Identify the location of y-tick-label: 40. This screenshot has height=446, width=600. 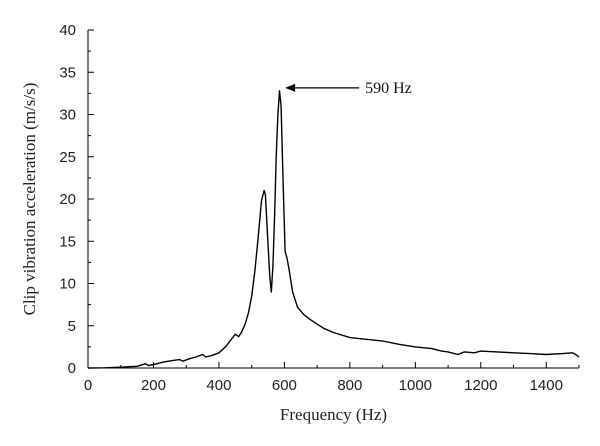
(67, 30).